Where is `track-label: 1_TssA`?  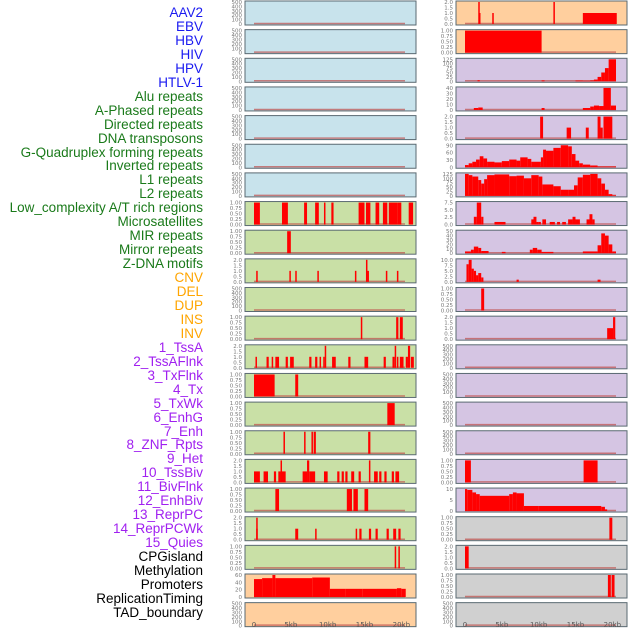
track-label: 1_TssA is located at coordinates (180, 347).